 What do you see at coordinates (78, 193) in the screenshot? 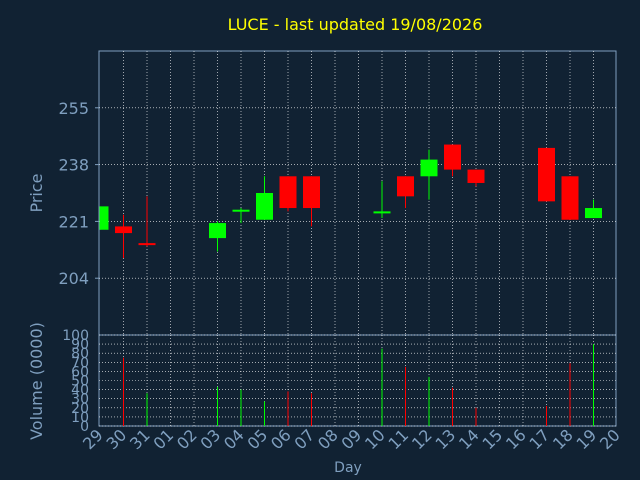
I see `price-y-ticks: 204 221 238 255` at bounding box center [78, 193].